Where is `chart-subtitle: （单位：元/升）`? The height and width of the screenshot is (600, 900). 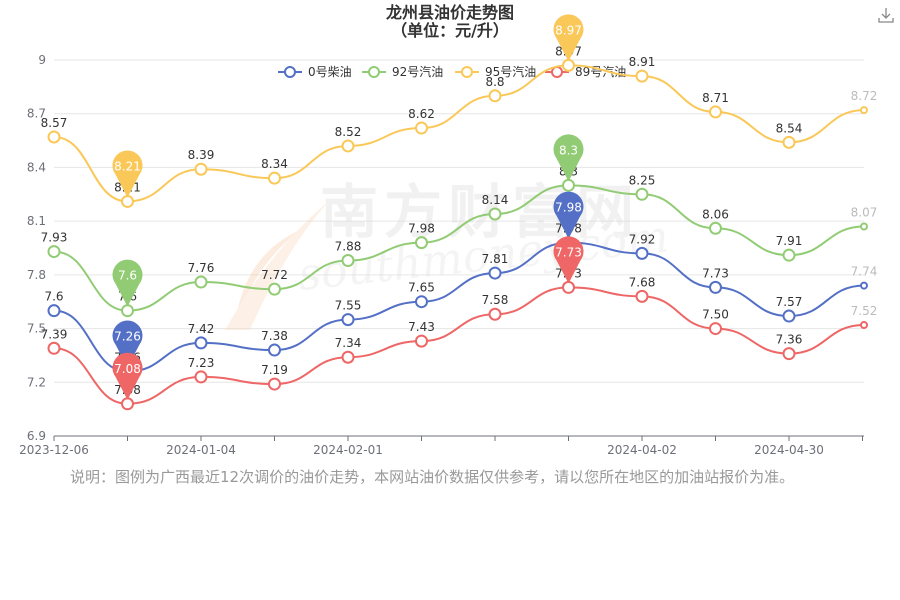 chart-subtitle: （单位：元/升） is located at coordinates (450, 30).